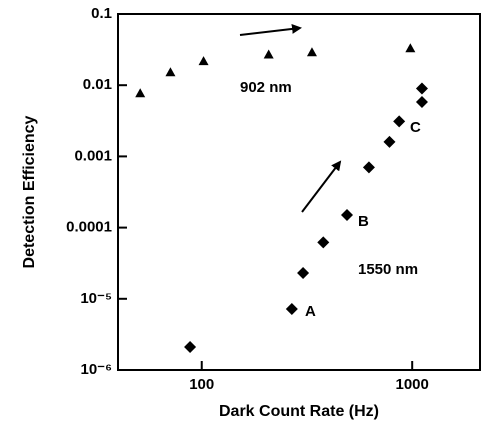  What do you see at coordinates (415, 127) in the screenshot?
I see `annotation: C` at bounding box center [415, 127].